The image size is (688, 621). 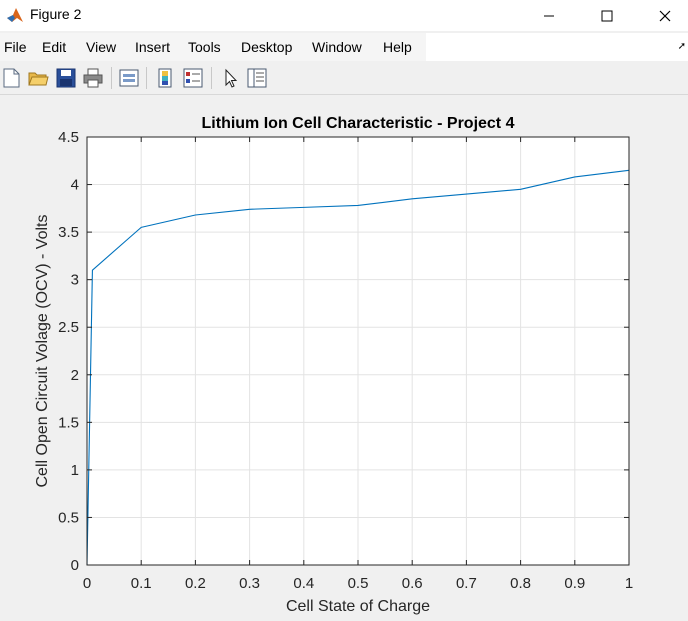 What do you see at coordinates (87, 583) in the screenshot?
I see `x-tick-label: 0` at bounding box center [87, 583].